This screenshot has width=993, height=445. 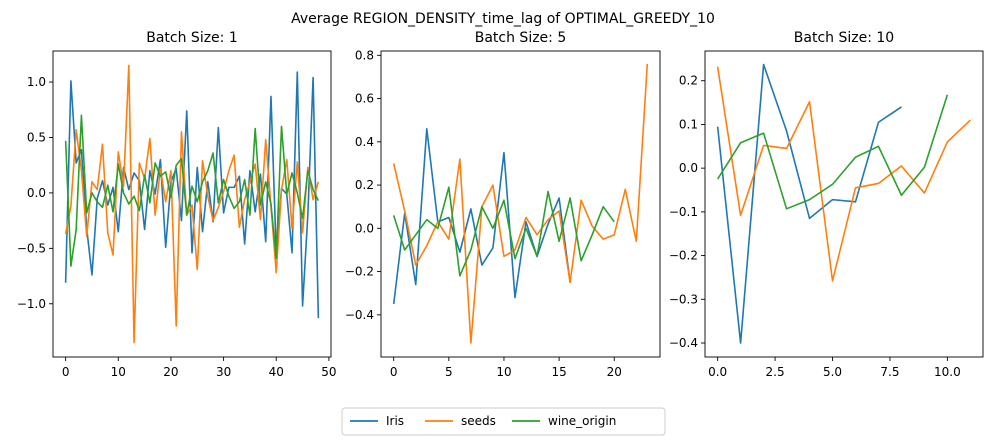 What do you see at coordinates (223, 372) in the screenshot?
I see `x-tick-label: 30` at bounding box center [223, 372].